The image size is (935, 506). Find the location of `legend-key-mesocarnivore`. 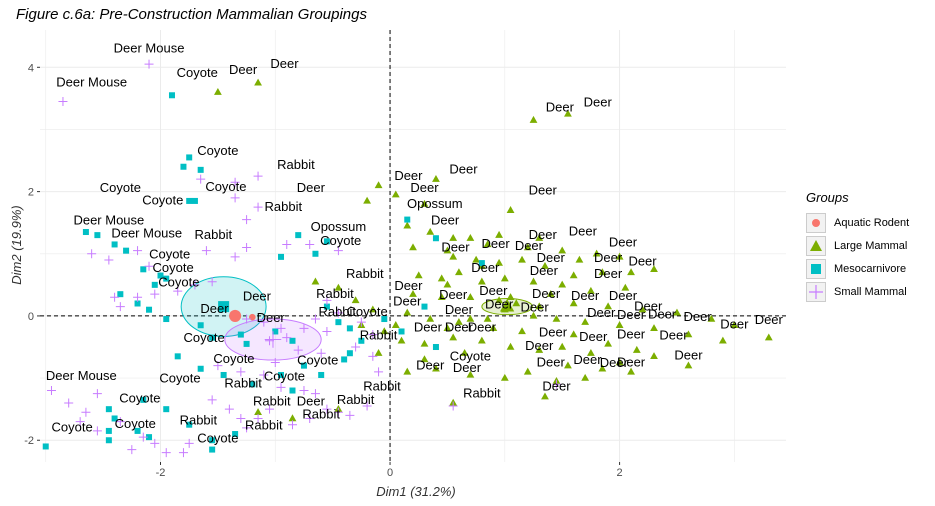

legend-key-mesocarnivore is located at coordinates (816, 268).